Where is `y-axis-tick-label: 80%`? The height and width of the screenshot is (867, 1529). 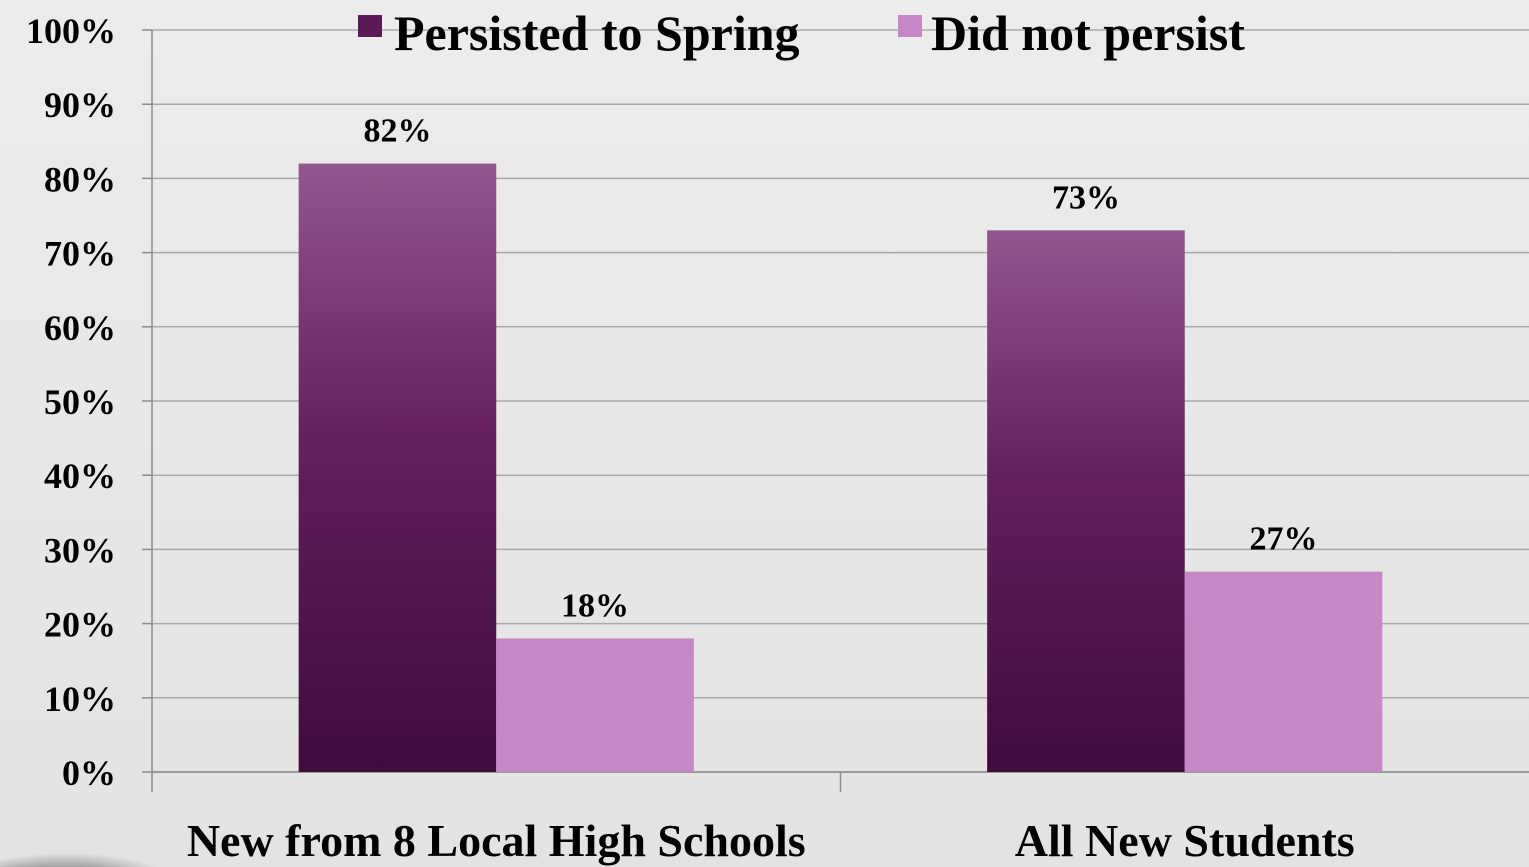
y-axis-tick-label: 80% is located at coordinates (80, 179).